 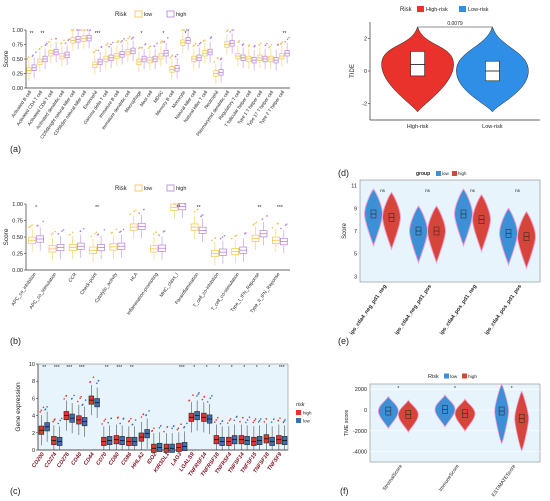 What do you see at coordinates (354, 187) in the screenshot?
I see `y-tick-label: 11` at bounding box center [354, 187].